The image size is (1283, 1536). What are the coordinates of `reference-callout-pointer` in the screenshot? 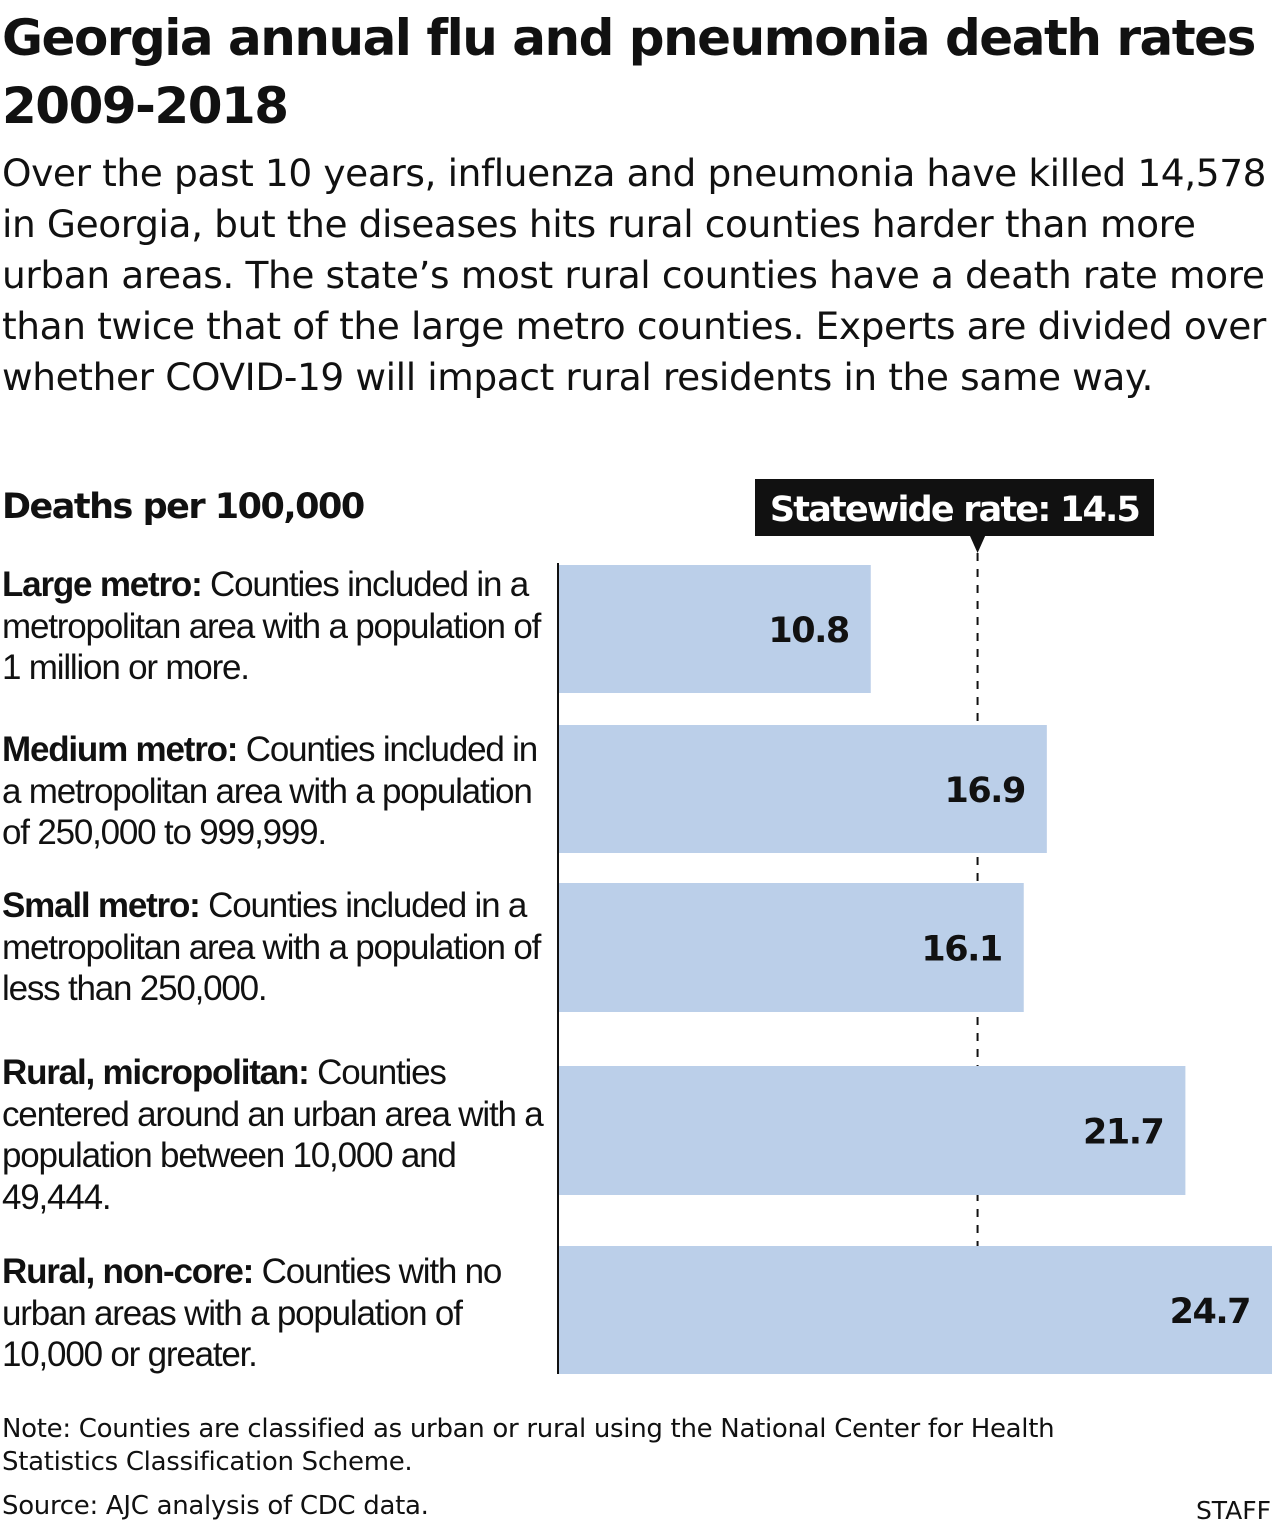 It's located at (977, 544).